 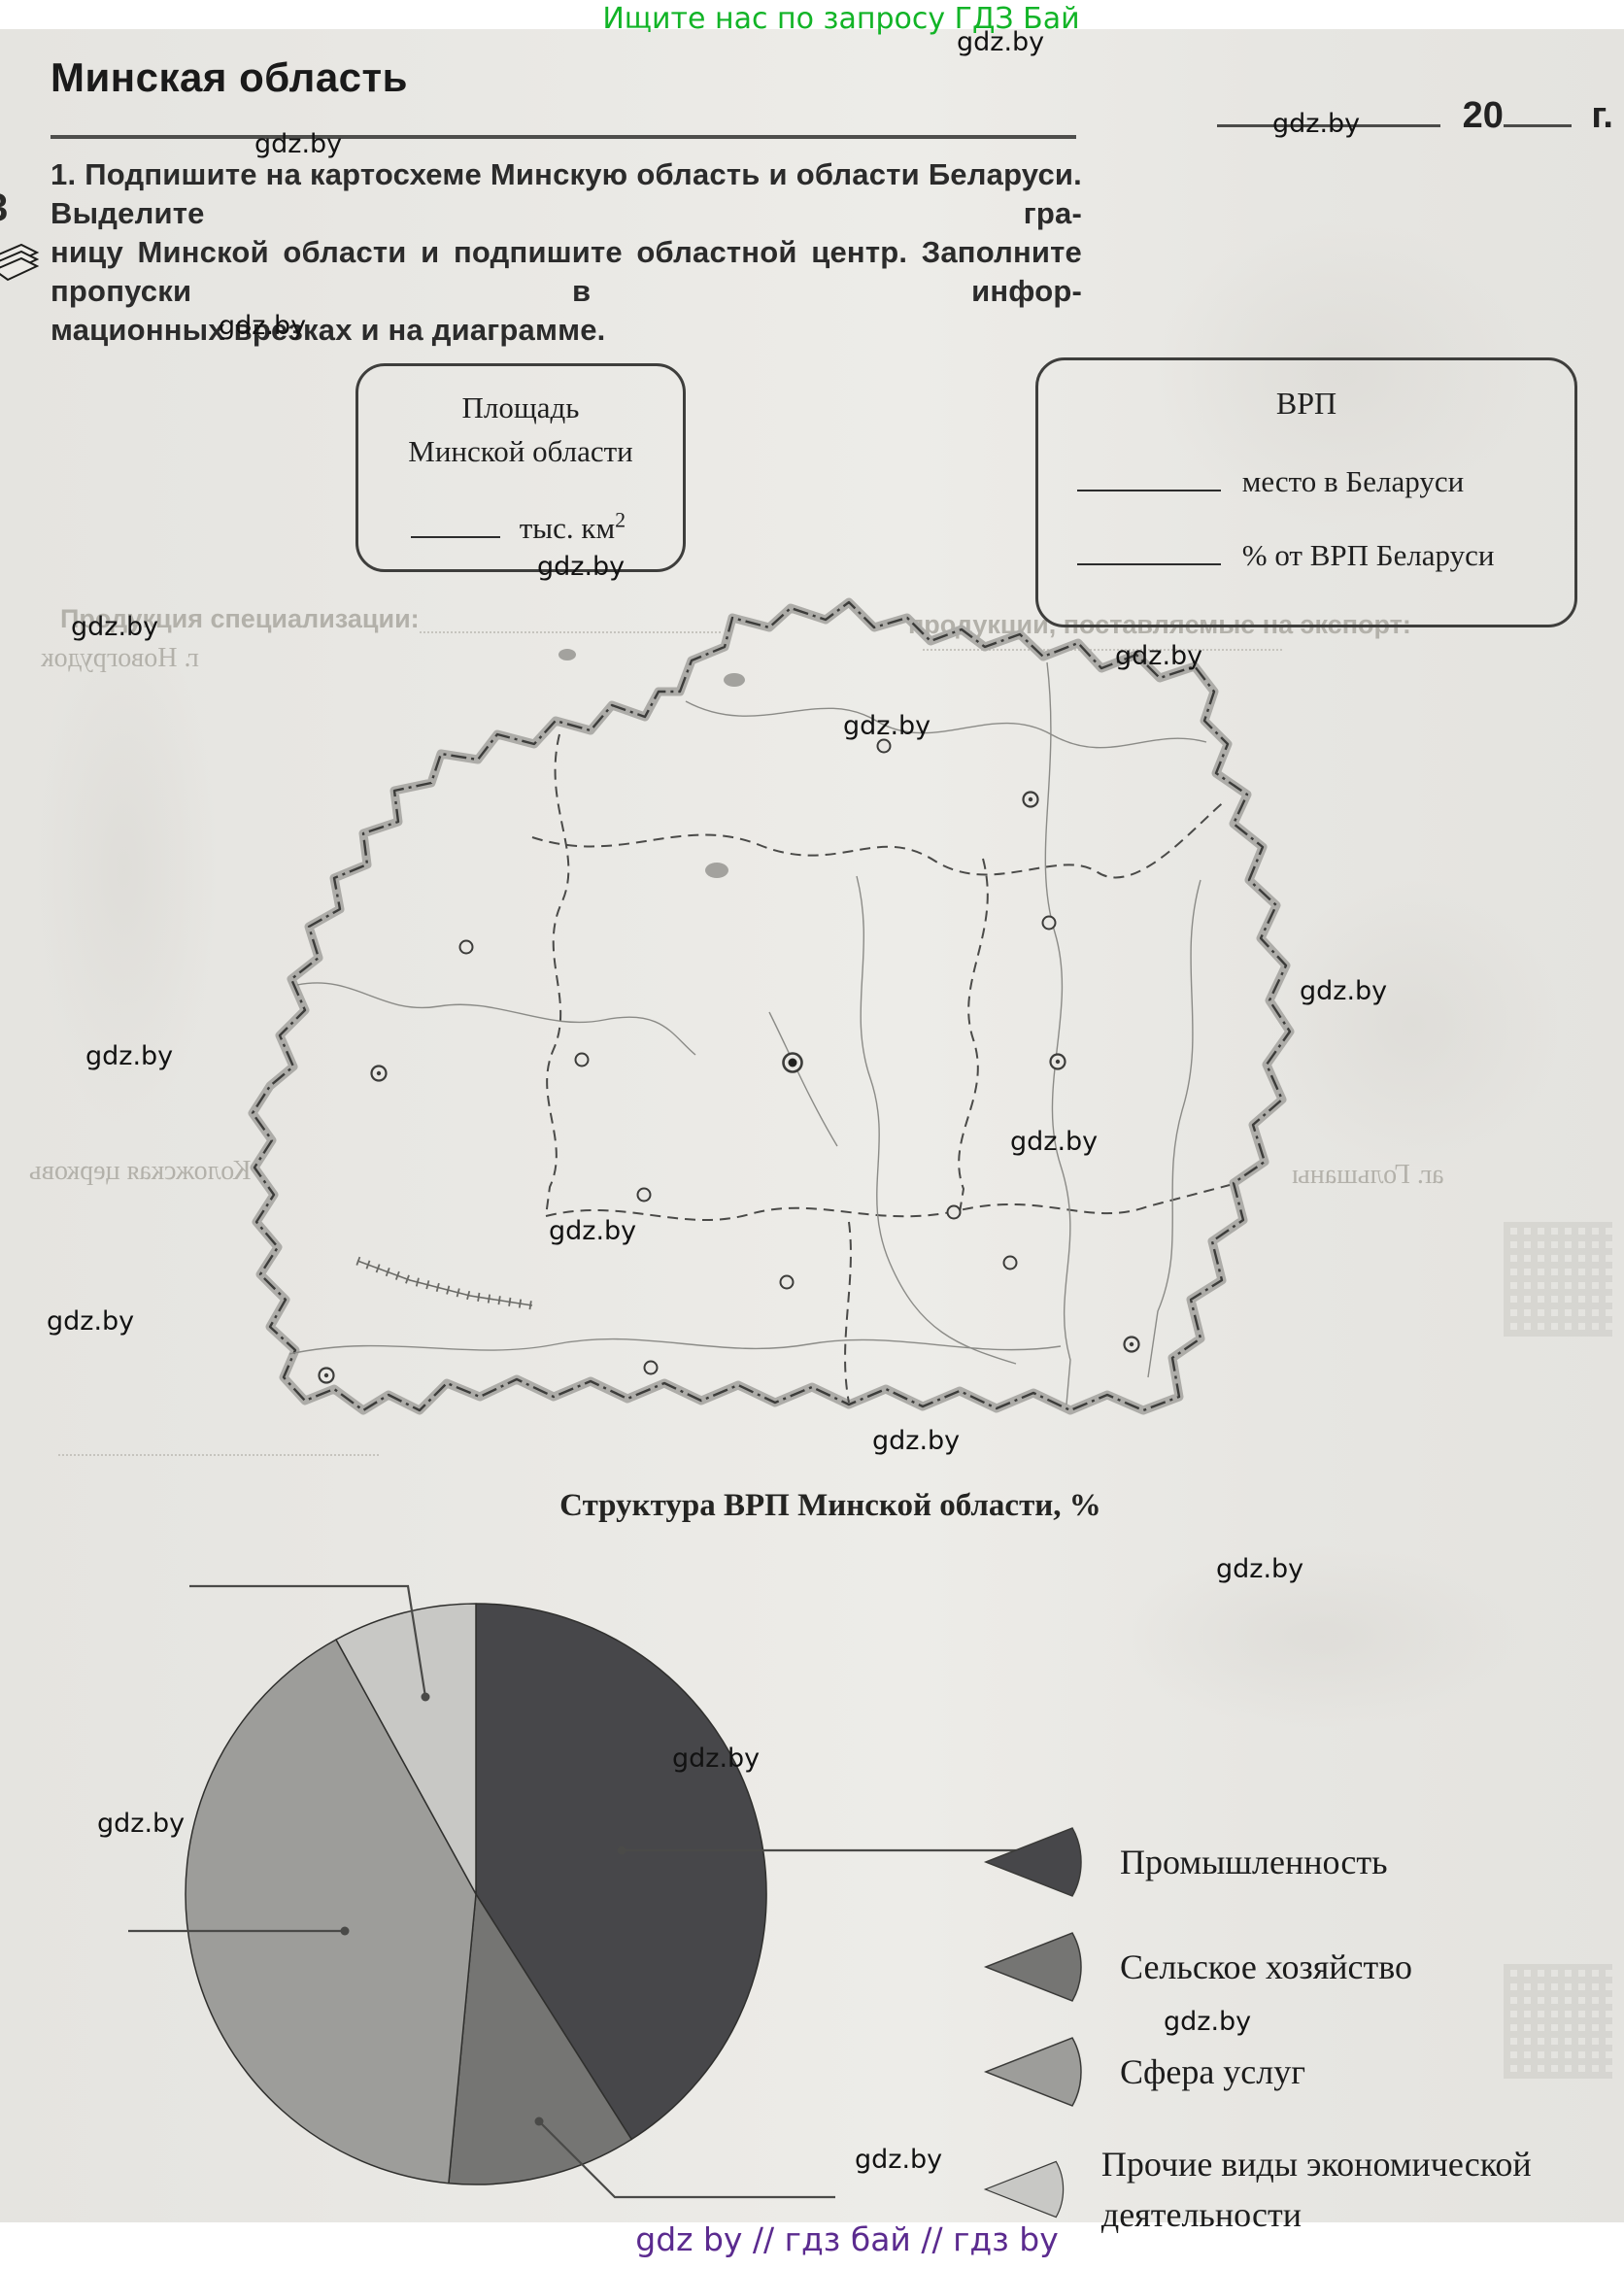 I want to click on grp-fill-row-2: % от ВРП Беларуси, so click(x=1325, y=555).